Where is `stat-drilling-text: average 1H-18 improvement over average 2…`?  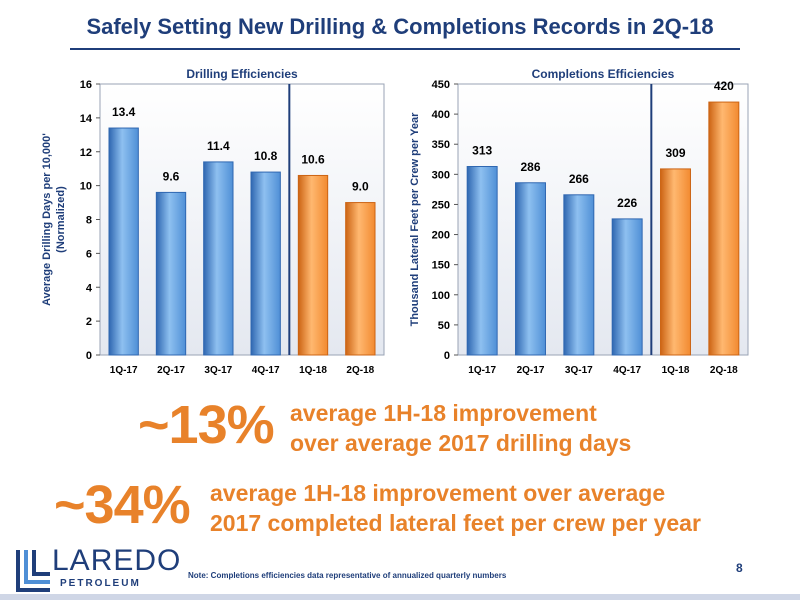
stat-drilling-text: average 1H-18 improvement over average 2… is located at coordinates (460, 428).